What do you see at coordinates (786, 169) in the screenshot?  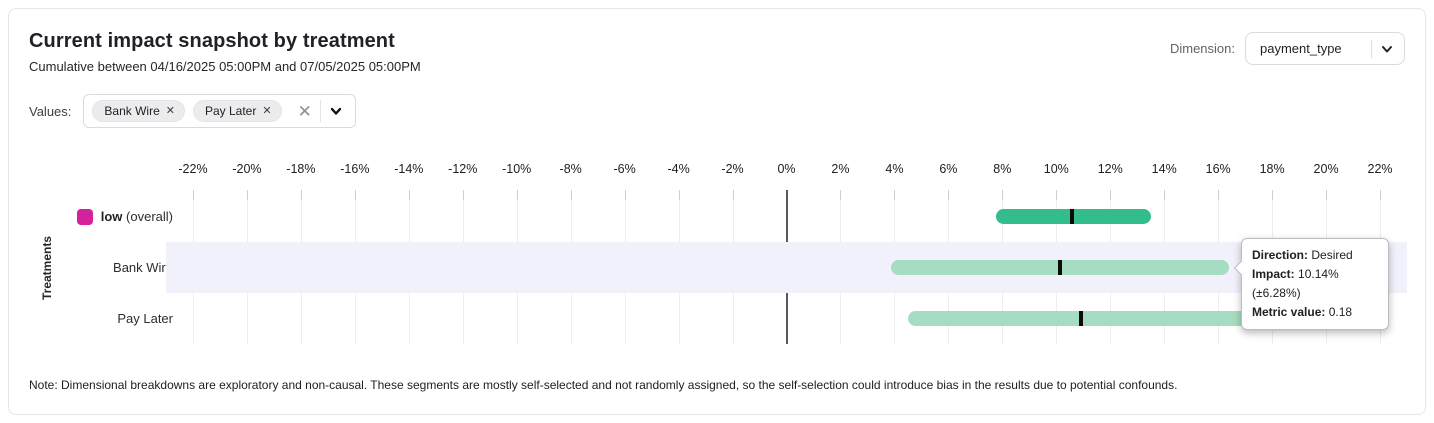 I see `x-tick-label: 0%` at bounding box center [786, 169].